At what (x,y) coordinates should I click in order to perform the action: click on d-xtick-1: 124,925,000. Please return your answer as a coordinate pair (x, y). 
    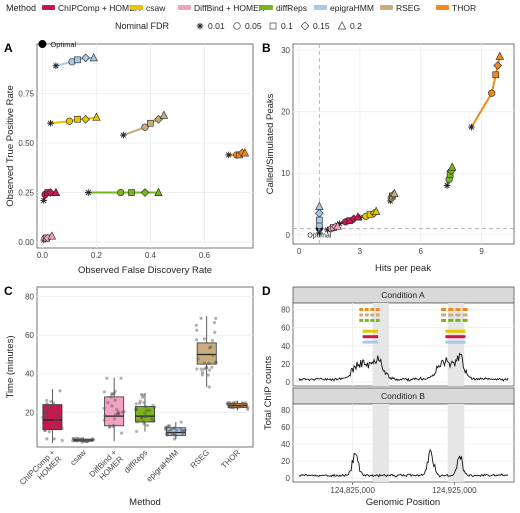
    Looking at the image, I should click on (454, 490).